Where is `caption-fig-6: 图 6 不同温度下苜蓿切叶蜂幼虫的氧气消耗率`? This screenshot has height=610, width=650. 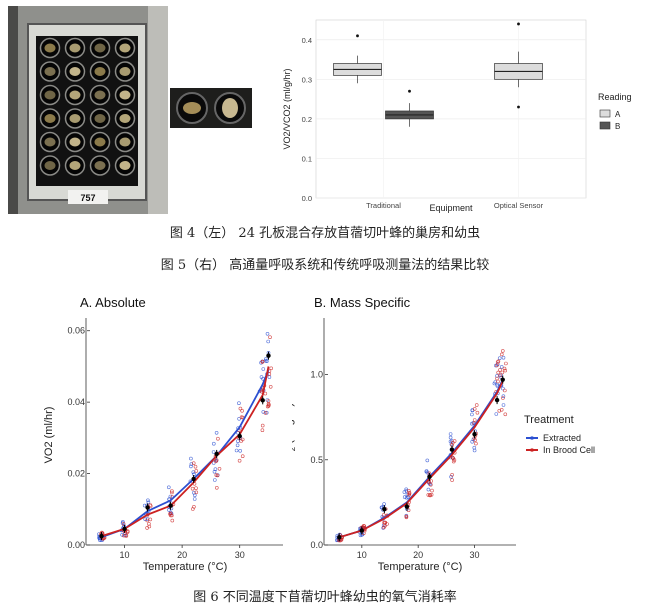
caption-fig-6: 图 6 不同温度下苜蓿切叶蜂幼虫的氧气消耗率 is located at coordinates (325, 597).